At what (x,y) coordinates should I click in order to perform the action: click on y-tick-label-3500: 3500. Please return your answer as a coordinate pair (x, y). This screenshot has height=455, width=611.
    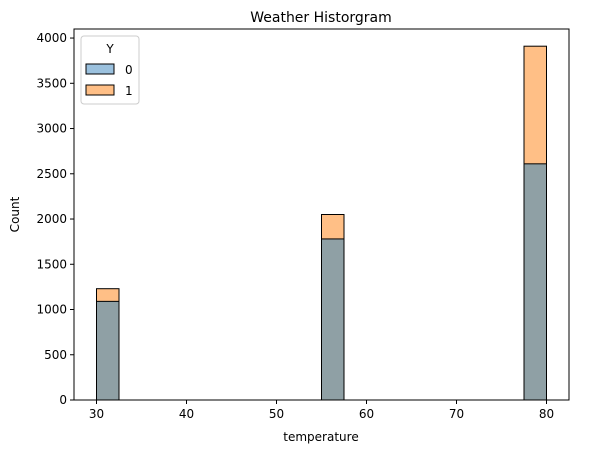
    Looking at the image, I should click on (51, 83).